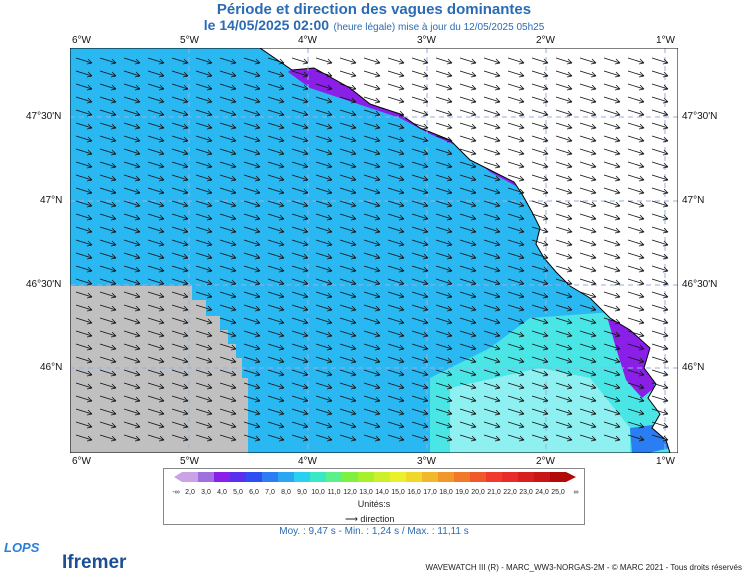  What do you see at coordinates (665, 461) in the screenshot?
I see `lon-tick-bottom-1w: 1°W` at bounding box center [665, 461].